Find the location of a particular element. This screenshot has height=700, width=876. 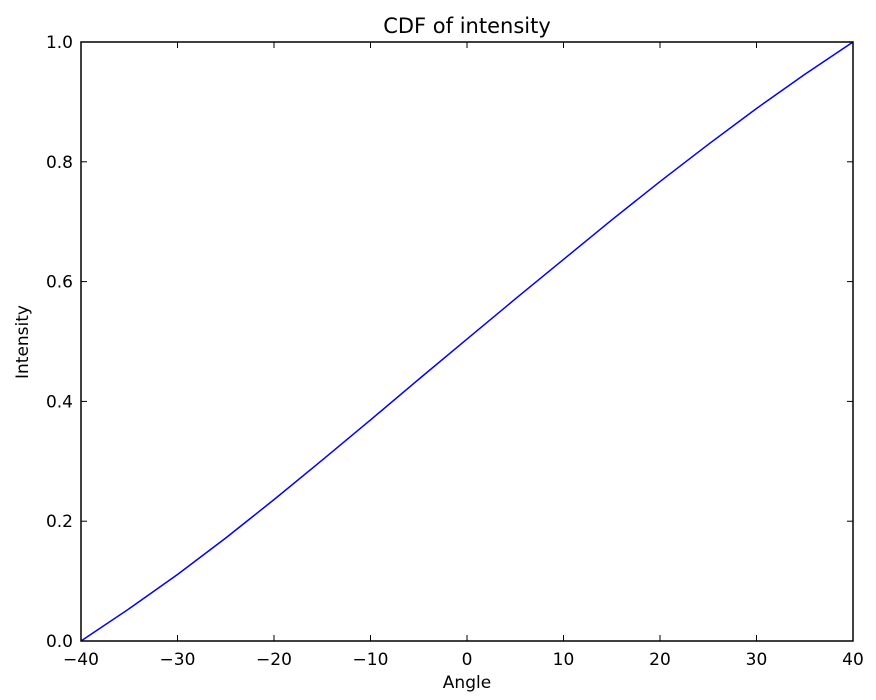

x-tick-label: 10 is located at coordinates (564, 660).